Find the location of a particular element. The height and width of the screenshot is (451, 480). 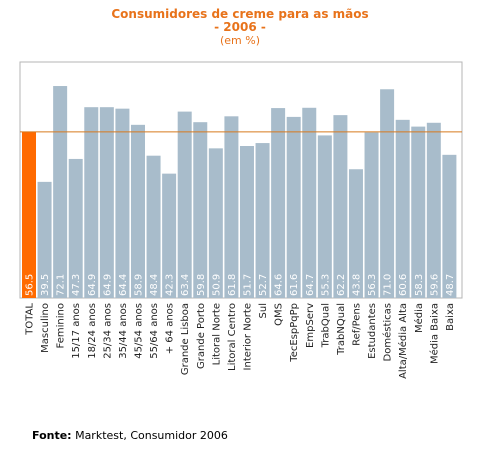

category-label-19: TrabQual is located at coordinates (325, 325).